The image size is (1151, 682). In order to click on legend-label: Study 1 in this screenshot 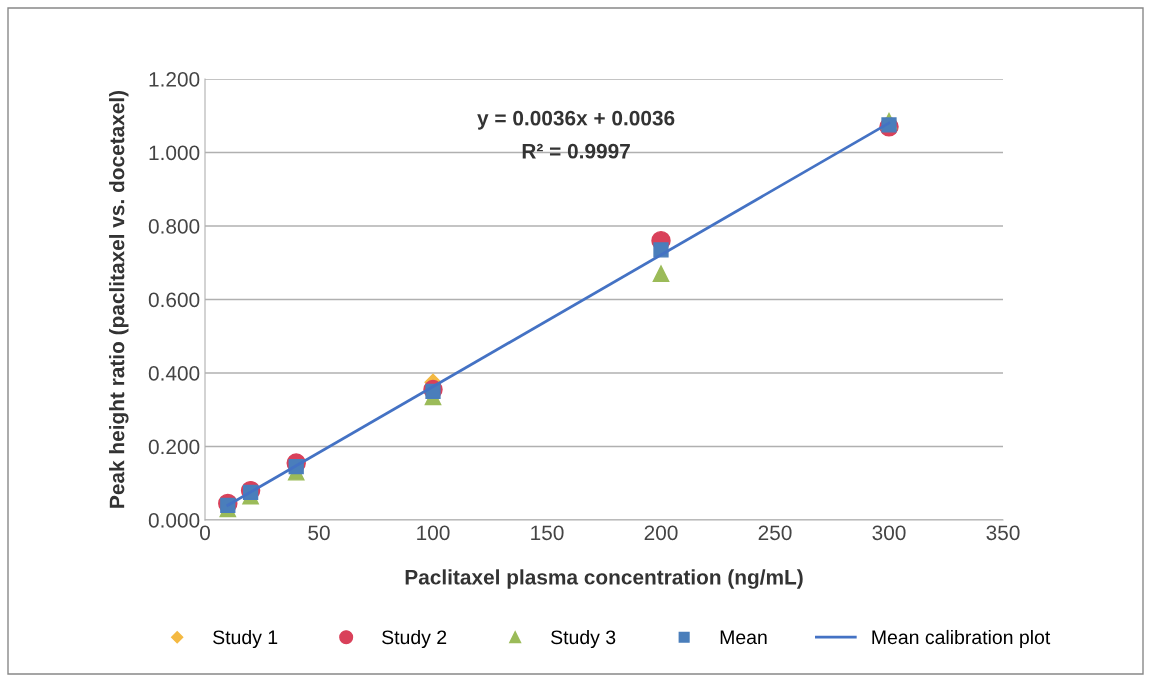, I will do `click(245, 639)`.